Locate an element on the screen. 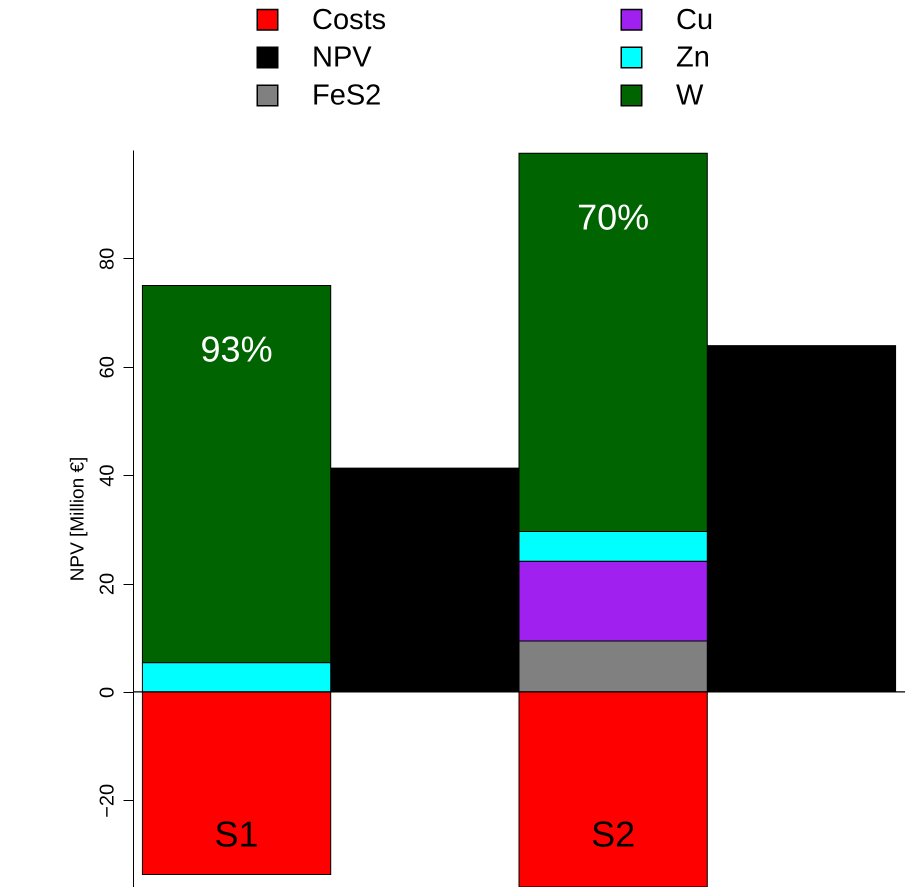 The height and width of the screenshot is (887, 909). y-tick-label: 80 is located at coordinates (107, 259).